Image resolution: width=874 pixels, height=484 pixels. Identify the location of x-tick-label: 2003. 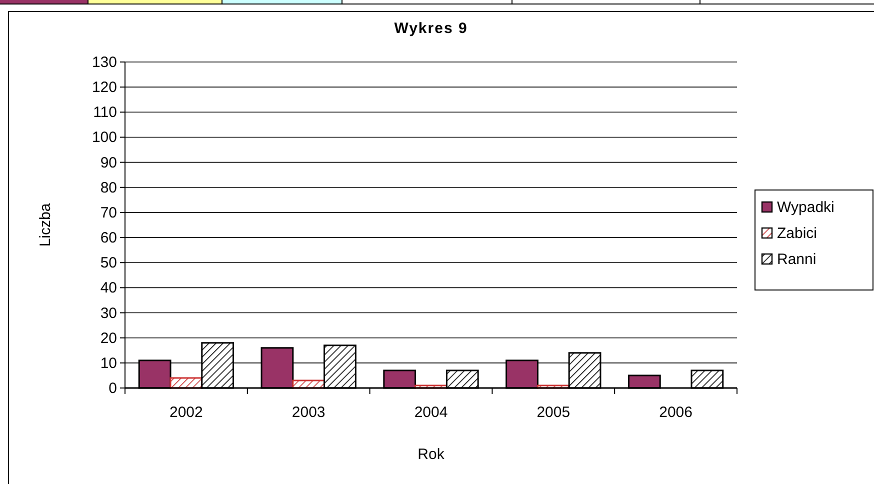
(309, 412).